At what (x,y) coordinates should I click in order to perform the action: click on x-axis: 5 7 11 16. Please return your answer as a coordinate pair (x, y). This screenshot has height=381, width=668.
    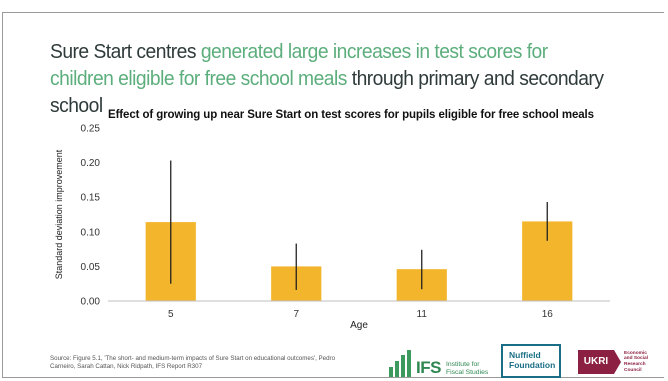
    Looking at the image, I should click on (360, 314).